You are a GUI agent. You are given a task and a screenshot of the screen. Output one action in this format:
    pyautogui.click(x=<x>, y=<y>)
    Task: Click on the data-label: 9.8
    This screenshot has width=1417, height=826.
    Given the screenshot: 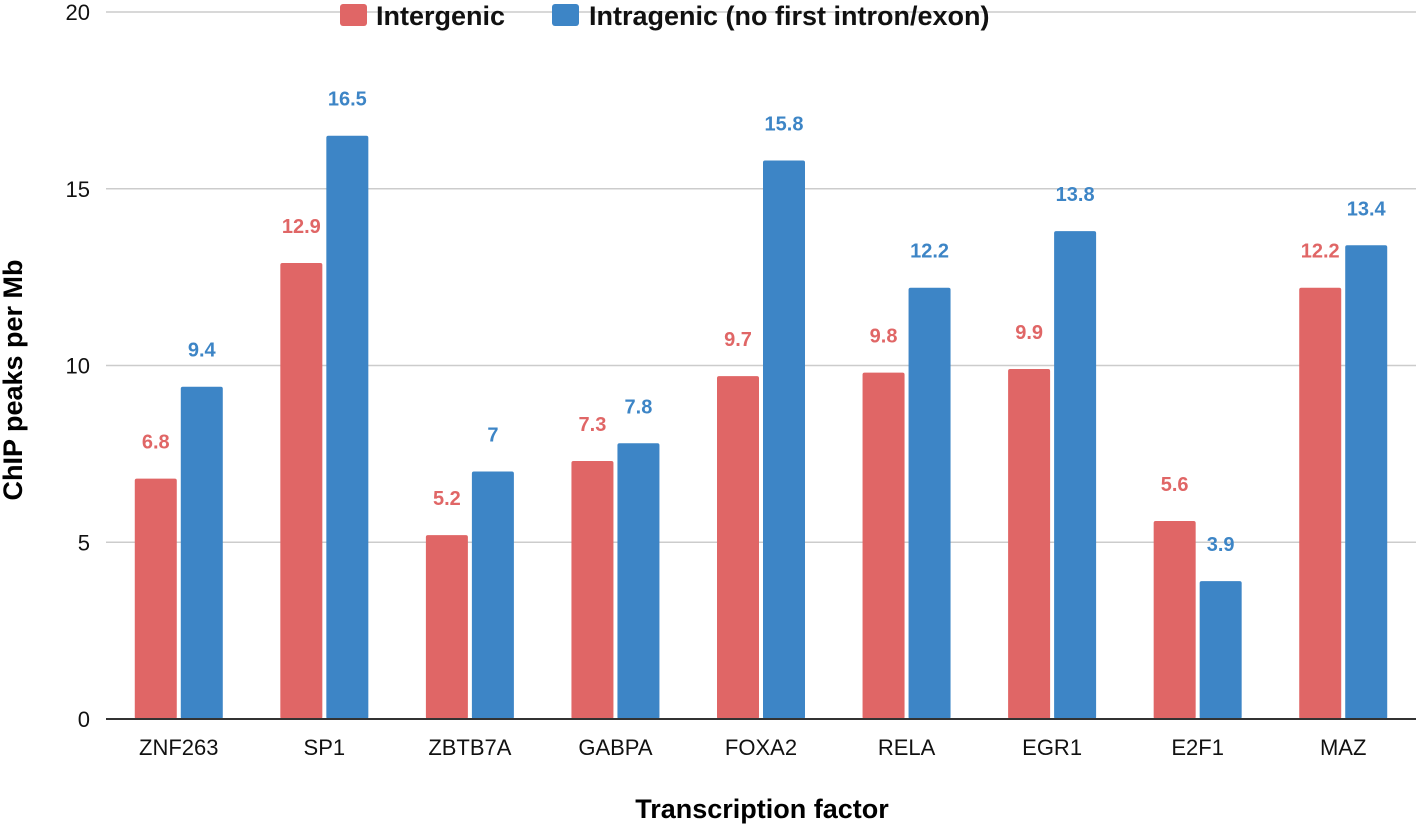 What is the action you would take?
    pyautogui.click(x=884, y=337)
    